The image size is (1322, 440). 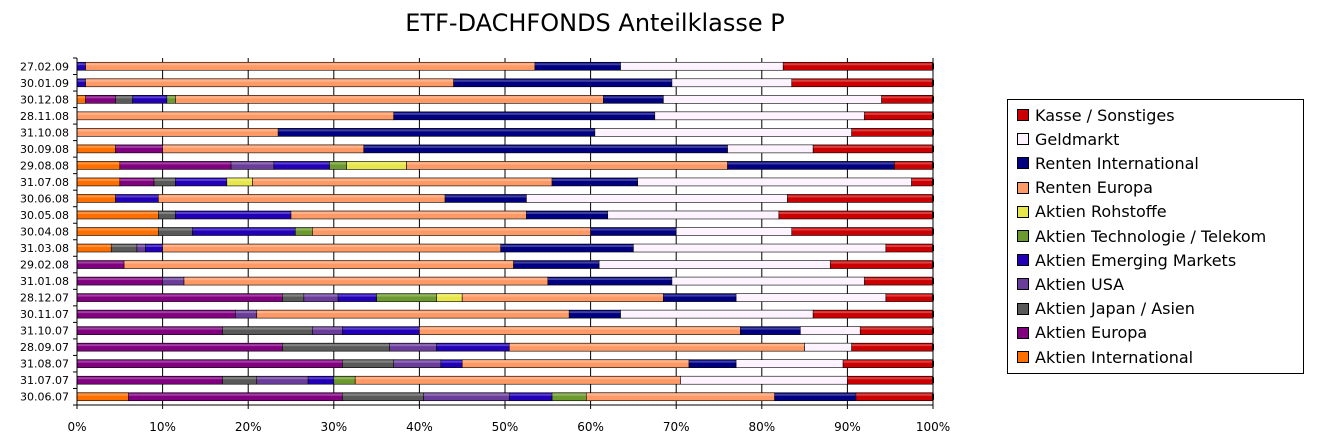 What do you see at coordinates (44, 265) in the screenshot?
I see `y-tick-label: 29.02.08` at bounding box center [44, 265].